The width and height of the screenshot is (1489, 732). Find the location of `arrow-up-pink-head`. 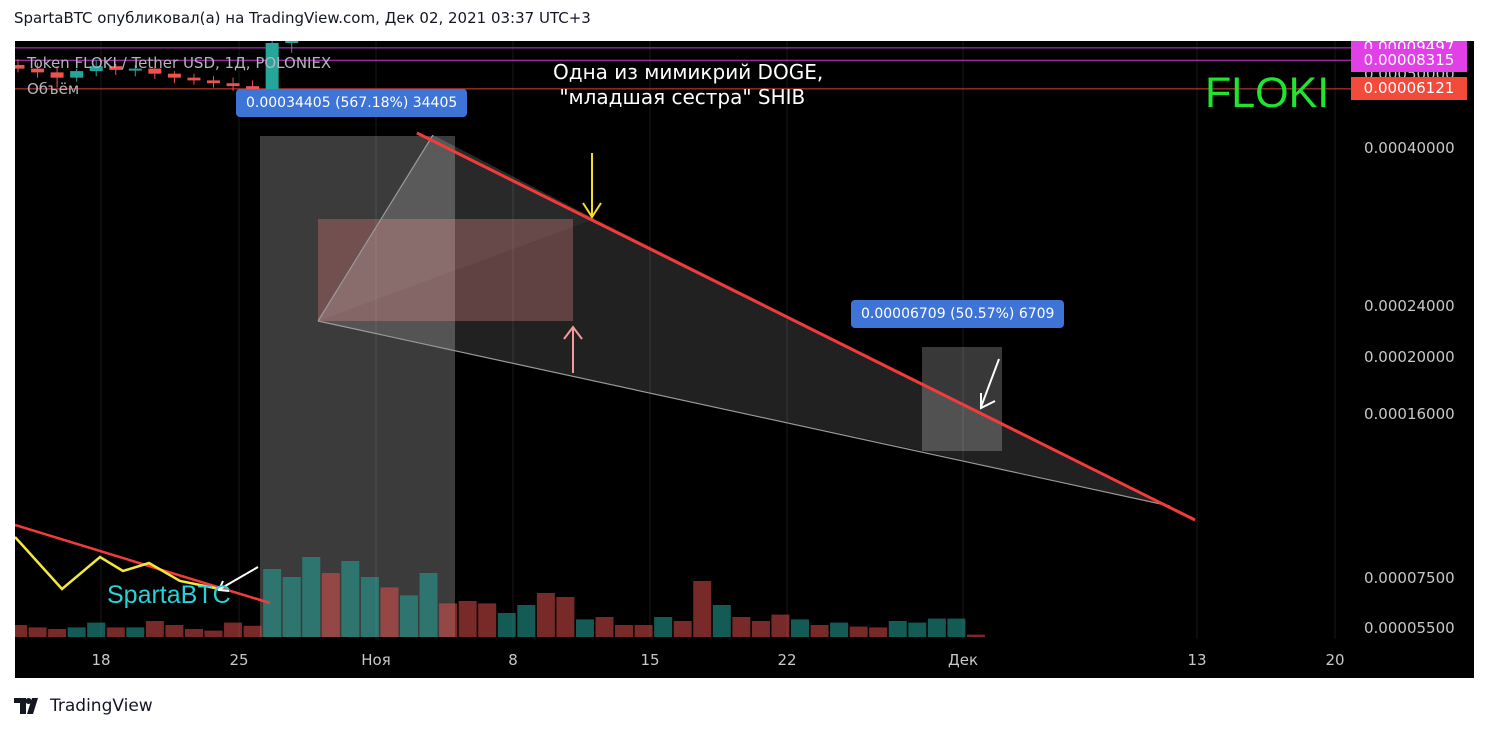

arrow-up-pink-head is located at coordinates (573, 332).